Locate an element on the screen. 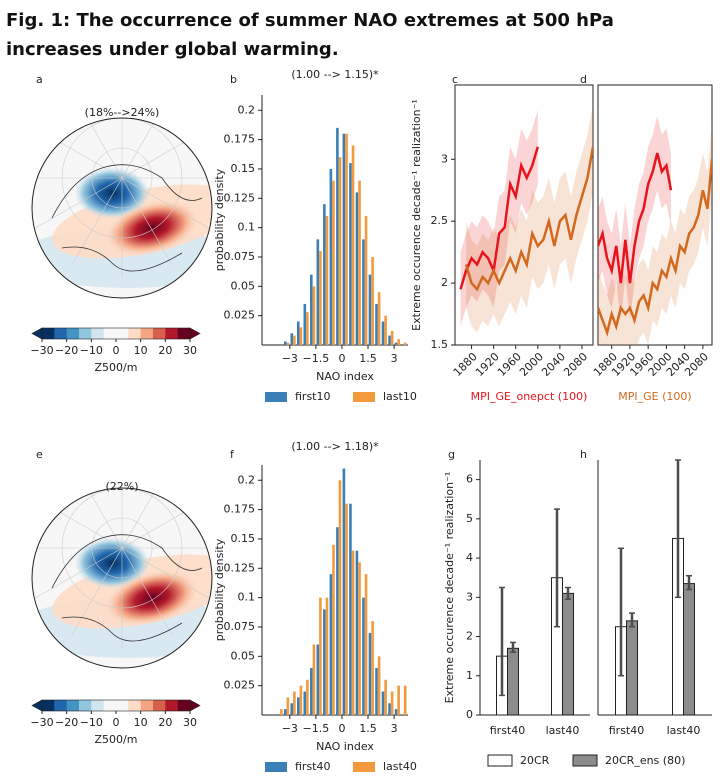 Image resolution: width=720 pixels, height=776 pixels. field is located at coordinates (122, 573).